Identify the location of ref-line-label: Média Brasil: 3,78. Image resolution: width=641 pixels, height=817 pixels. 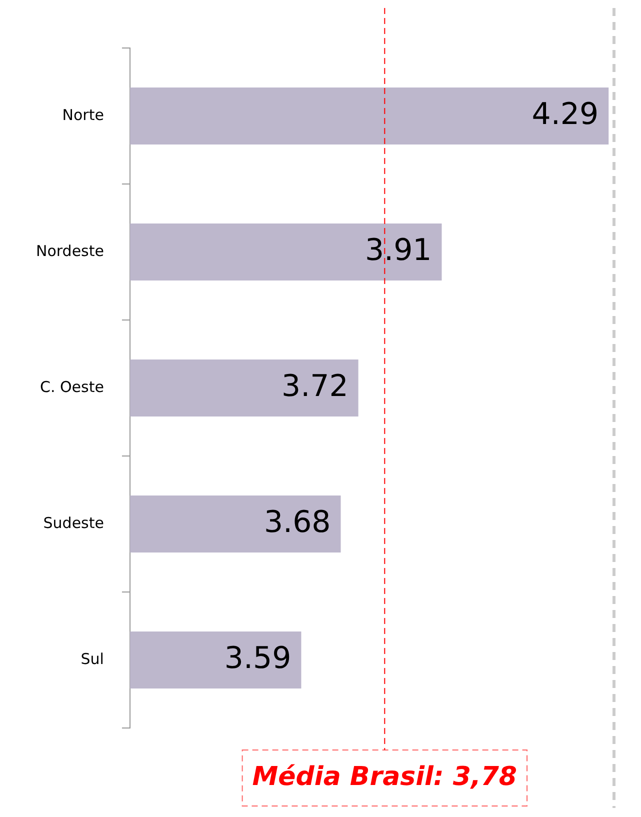
(385, 777).